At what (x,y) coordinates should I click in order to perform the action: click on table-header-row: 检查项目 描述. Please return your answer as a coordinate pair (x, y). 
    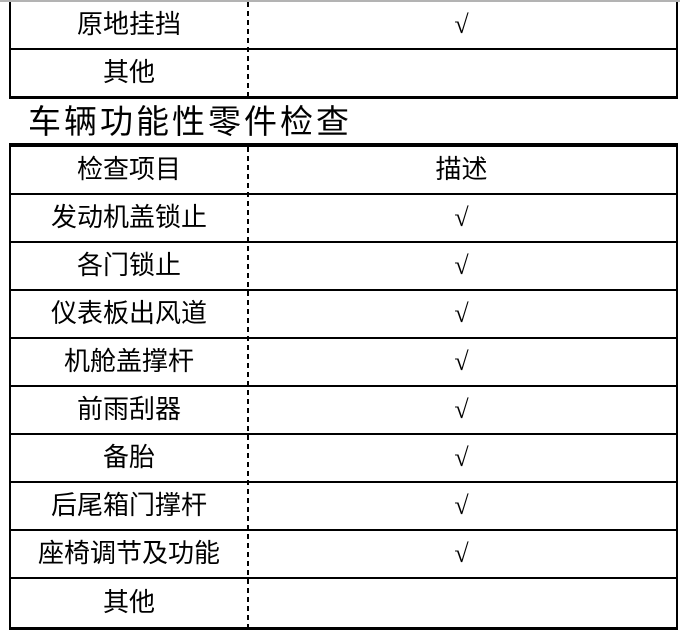
    Looking at the image, I should click on (343, 171).